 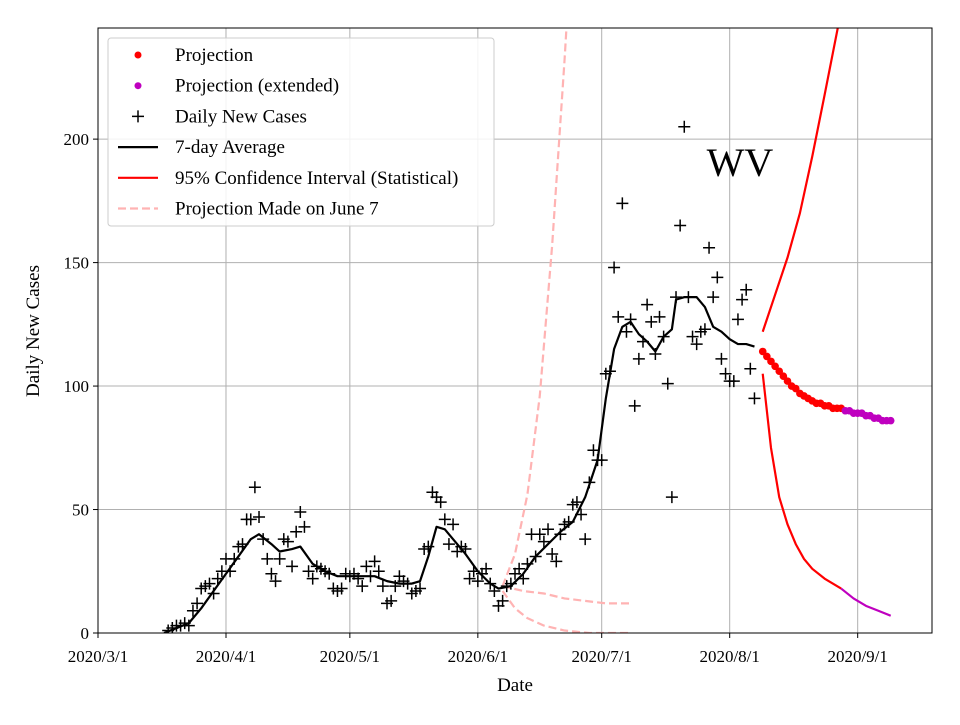 I want to click on y-tick-label: 100, so click(x=77, y=386).